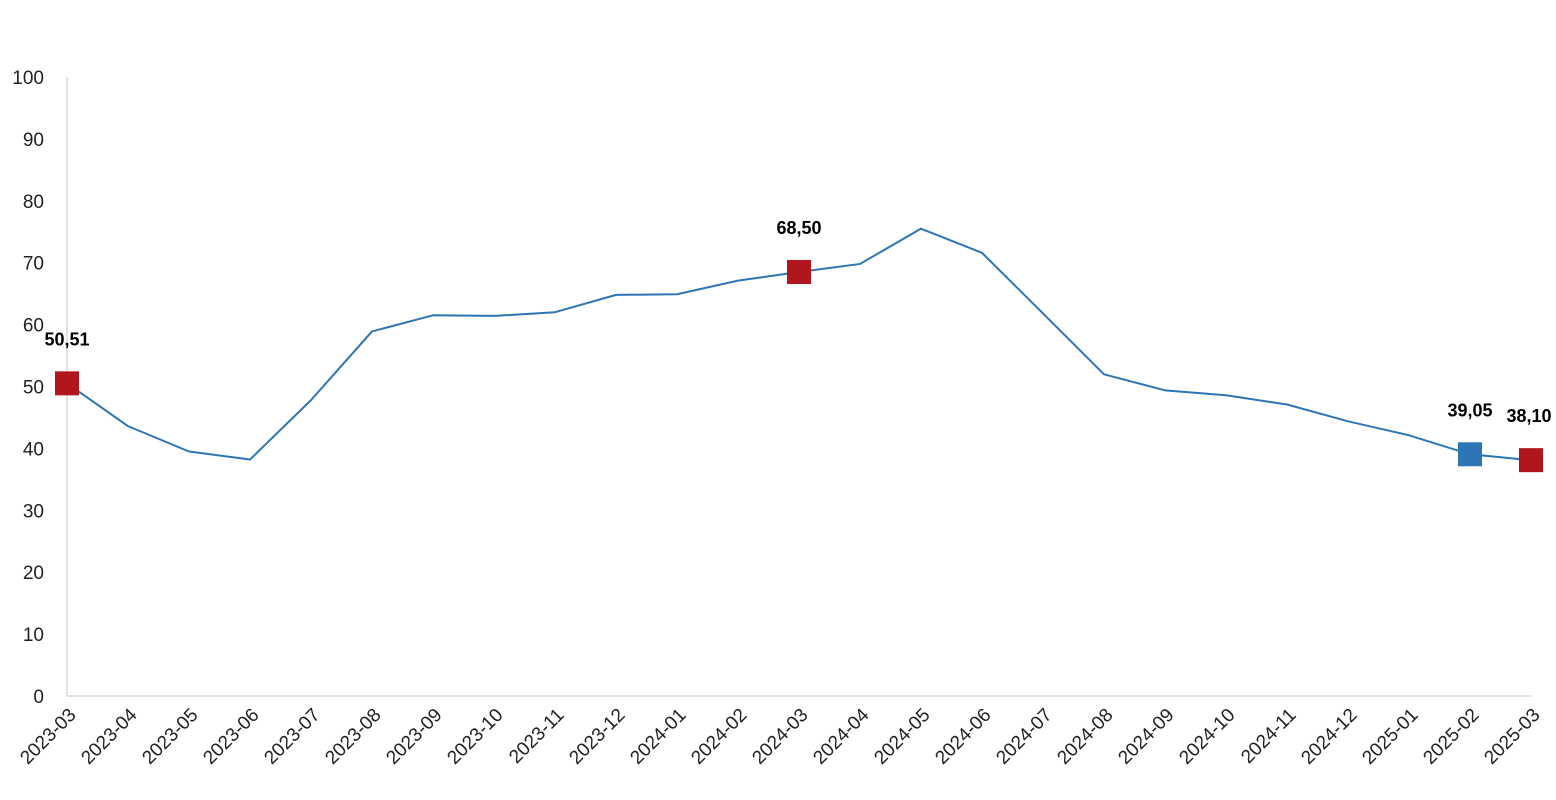 Image resolution: width=1556 pixels, height=800 pixels. I want to click on y-tick-label: 10, so click(33, 635).